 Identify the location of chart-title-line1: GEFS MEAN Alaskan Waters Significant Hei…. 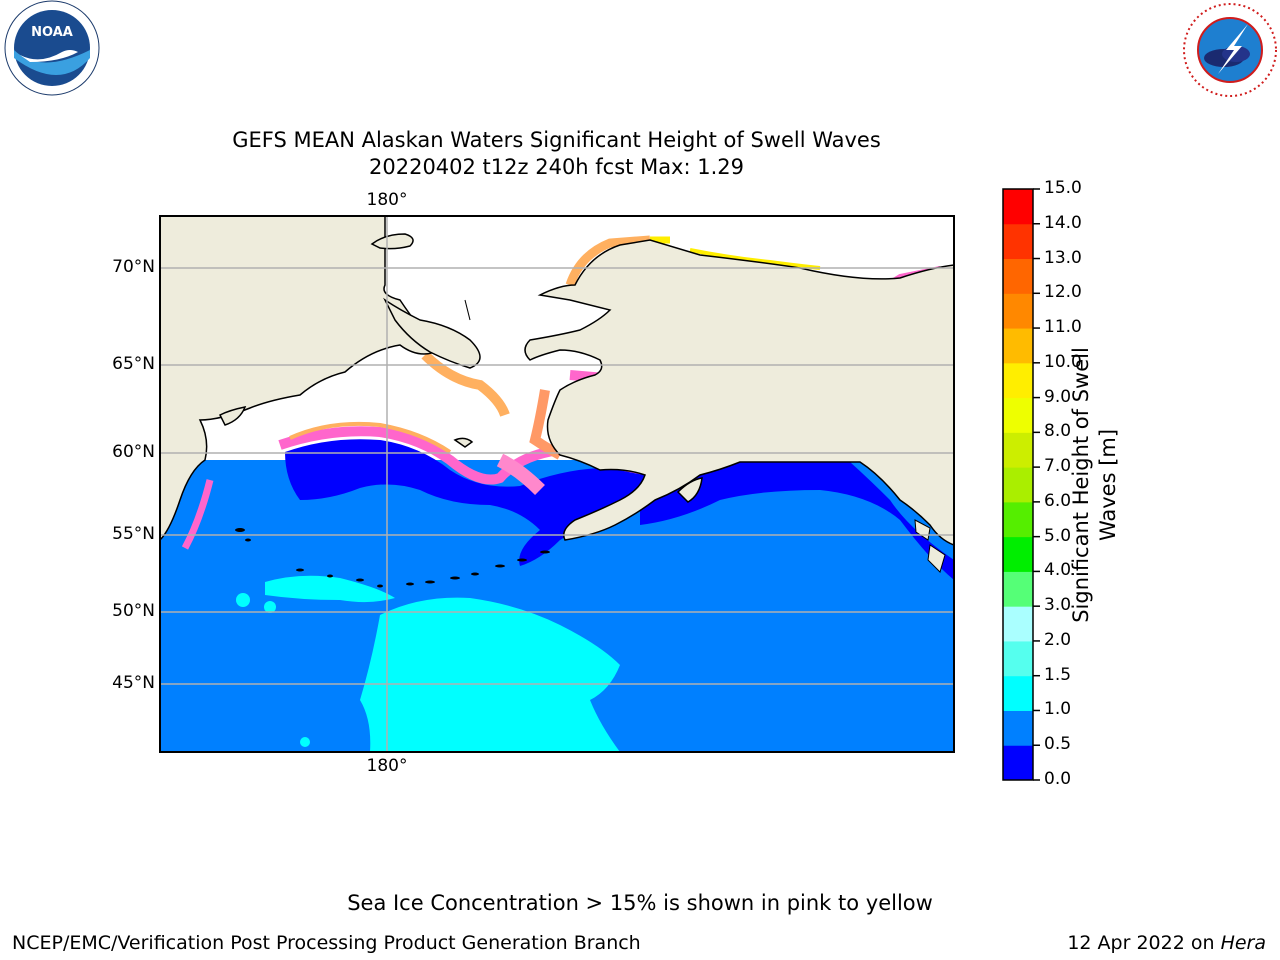
(556, 140).